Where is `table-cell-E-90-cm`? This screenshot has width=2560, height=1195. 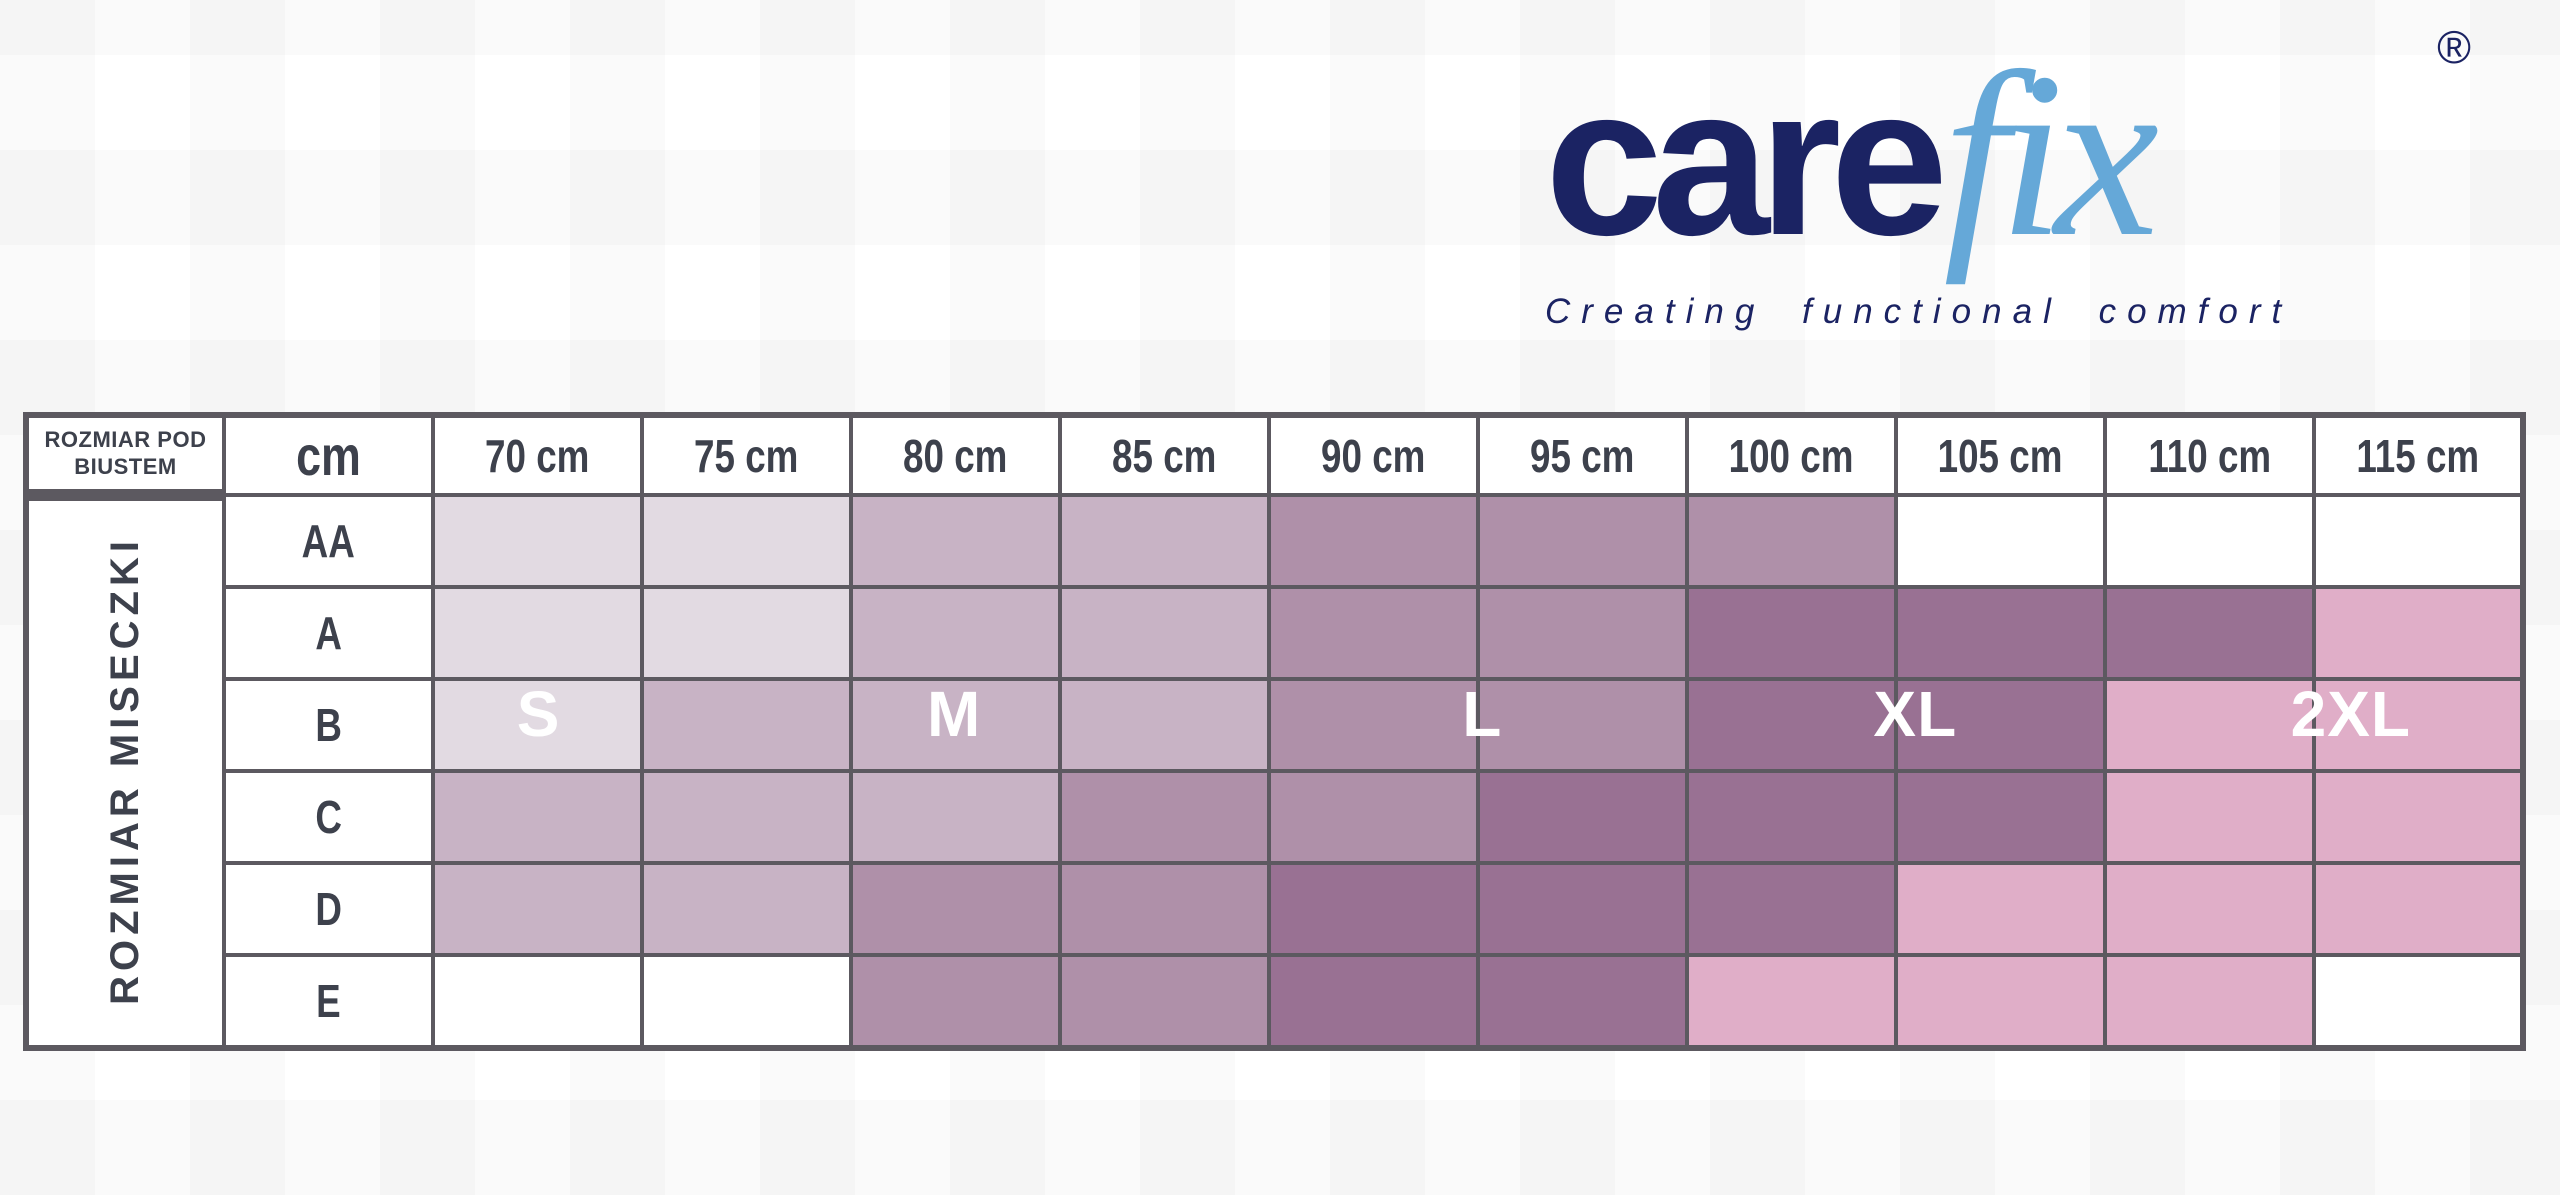
table-cell-E-90-cm is located at coordinates (1373, 1001).